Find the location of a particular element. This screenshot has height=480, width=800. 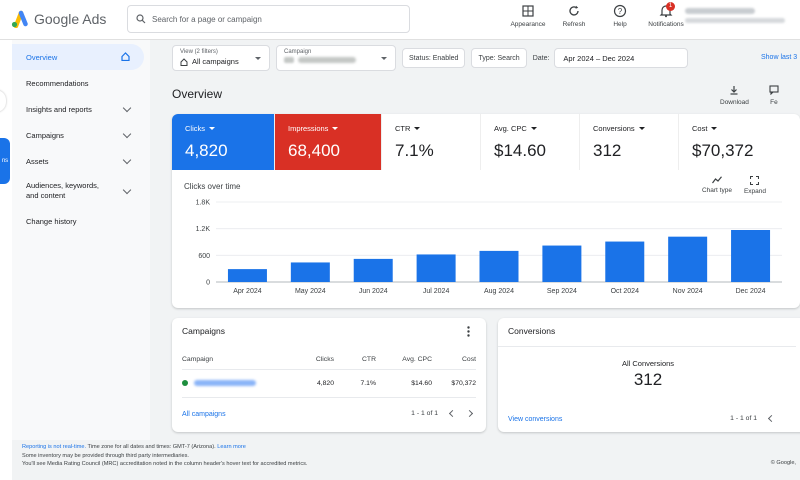

column-header-campaign: Campaign is located at coordinates (197, 359).